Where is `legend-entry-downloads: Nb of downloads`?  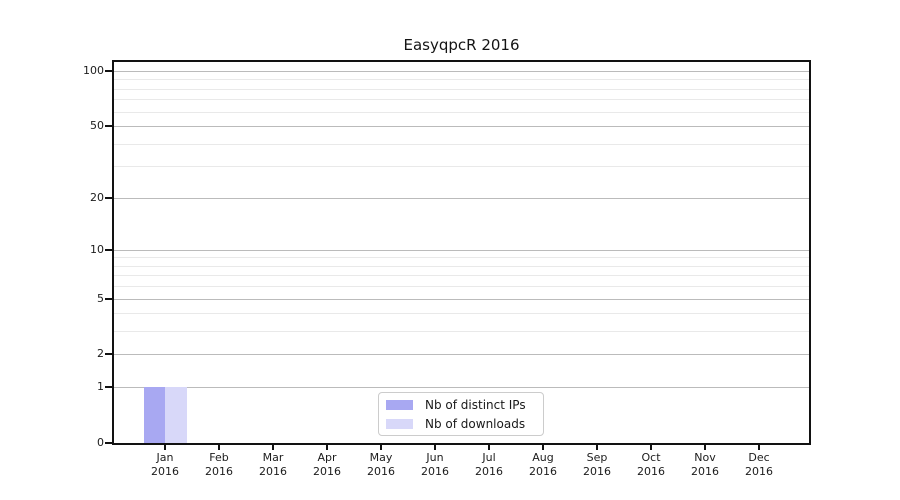 legend-entry-downloads: Nb of downloads is located at coordinates (460, 423).